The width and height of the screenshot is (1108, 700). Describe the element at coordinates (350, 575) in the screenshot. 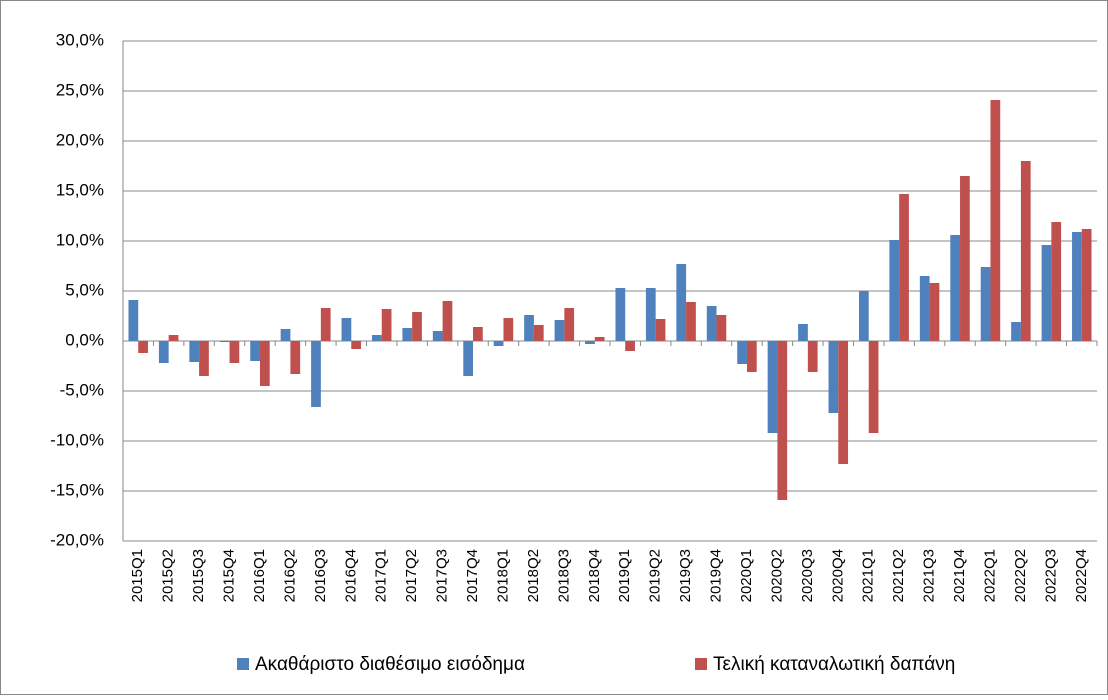

I see `x-tick-label: 2016Q4` at that location.